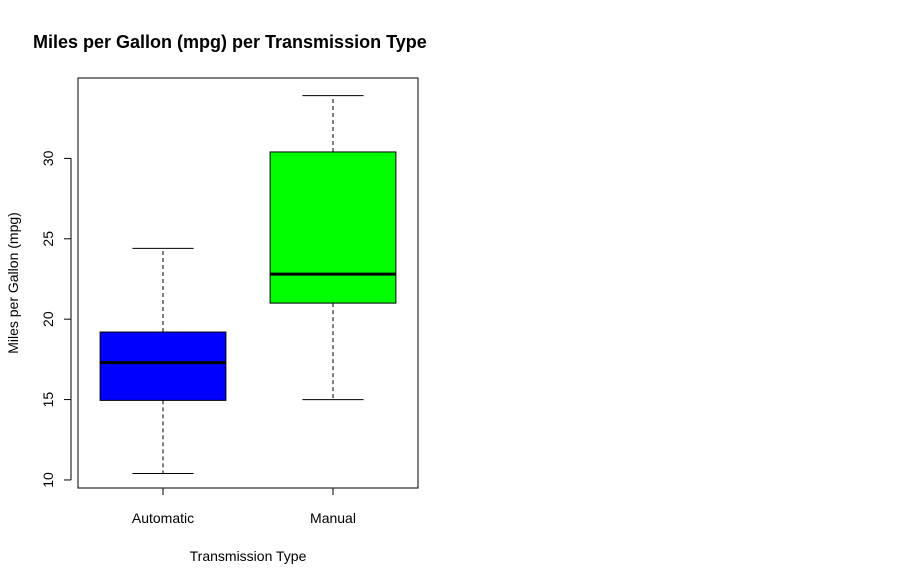 The width and height of the screenshot is (918, 586). What do you see at coordinates (48, 158) in the screenshot?
I see `y-tick-label: 30` at bounding box center [48, 158].